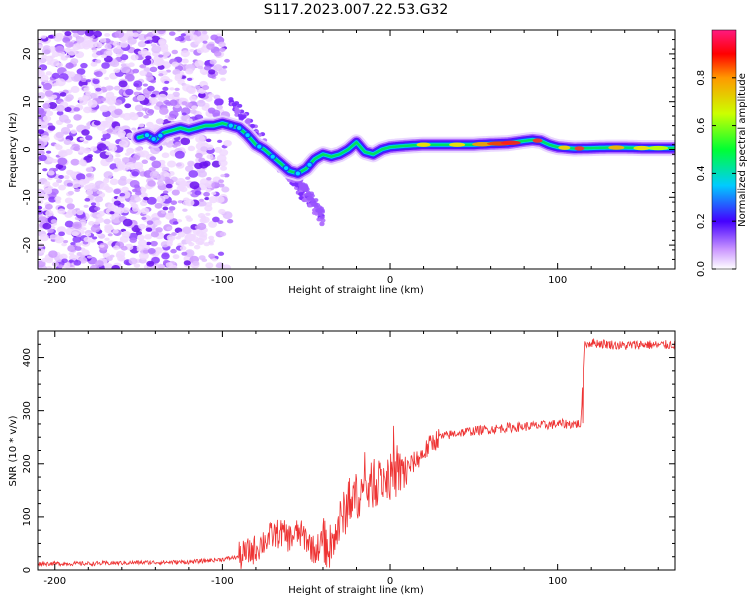  I want to click on y-tick-label: 200, so click(27, 463).